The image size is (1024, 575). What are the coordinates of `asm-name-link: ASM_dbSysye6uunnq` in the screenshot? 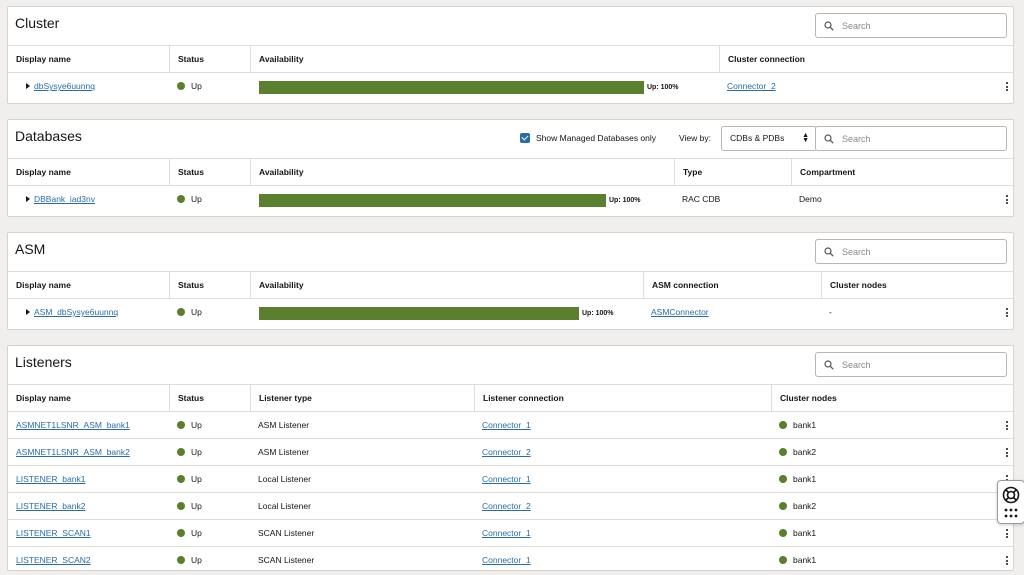 It's located at (76, 312).